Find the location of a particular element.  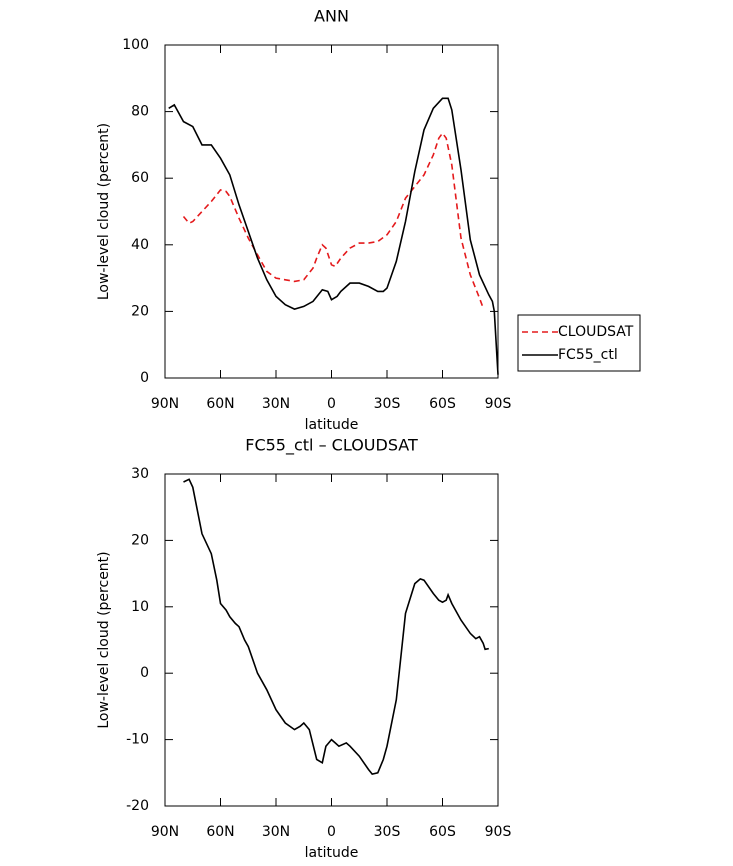

y-tick-label: 40 is located at coordinates (140, 245).